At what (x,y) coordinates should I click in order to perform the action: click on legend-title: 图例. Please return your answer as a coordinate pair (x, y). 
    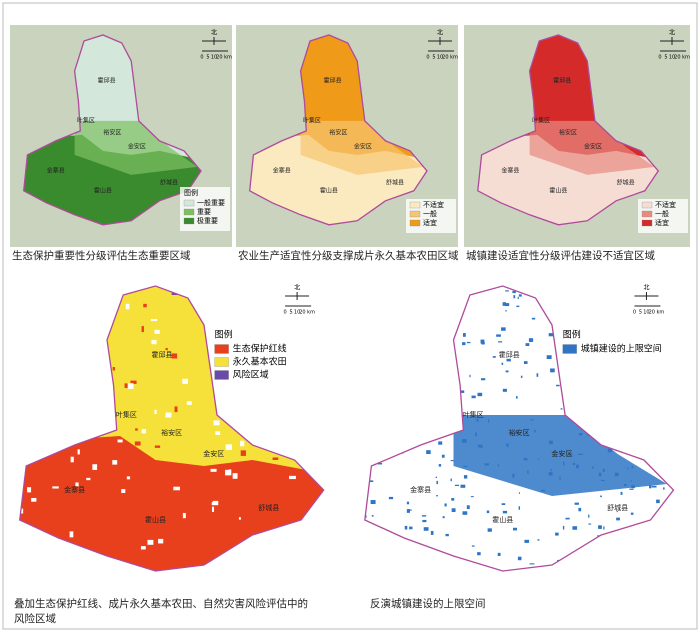
    Looking at the image, I should click on (572, 335).